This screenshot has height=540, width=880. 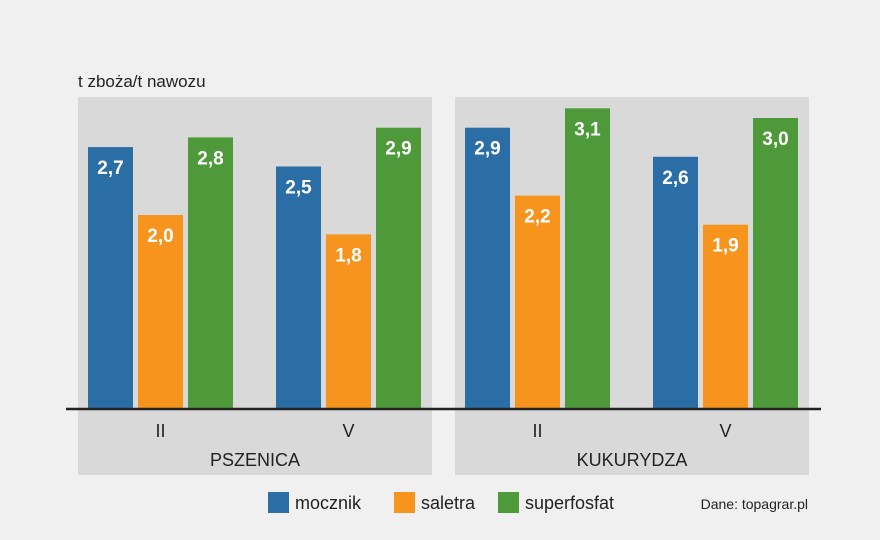 What do you see at coordinates (404, 502) in the screenshot?
I see `legend-swatch-saletra` at bounding box center [404, 502].